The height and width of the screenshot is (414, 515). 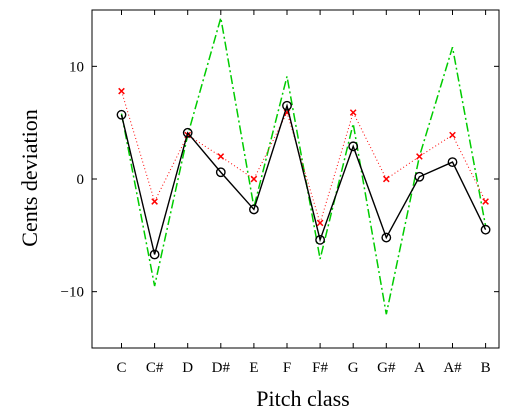 I want to click on x-tick-label: D, so click(x=187, y=368).